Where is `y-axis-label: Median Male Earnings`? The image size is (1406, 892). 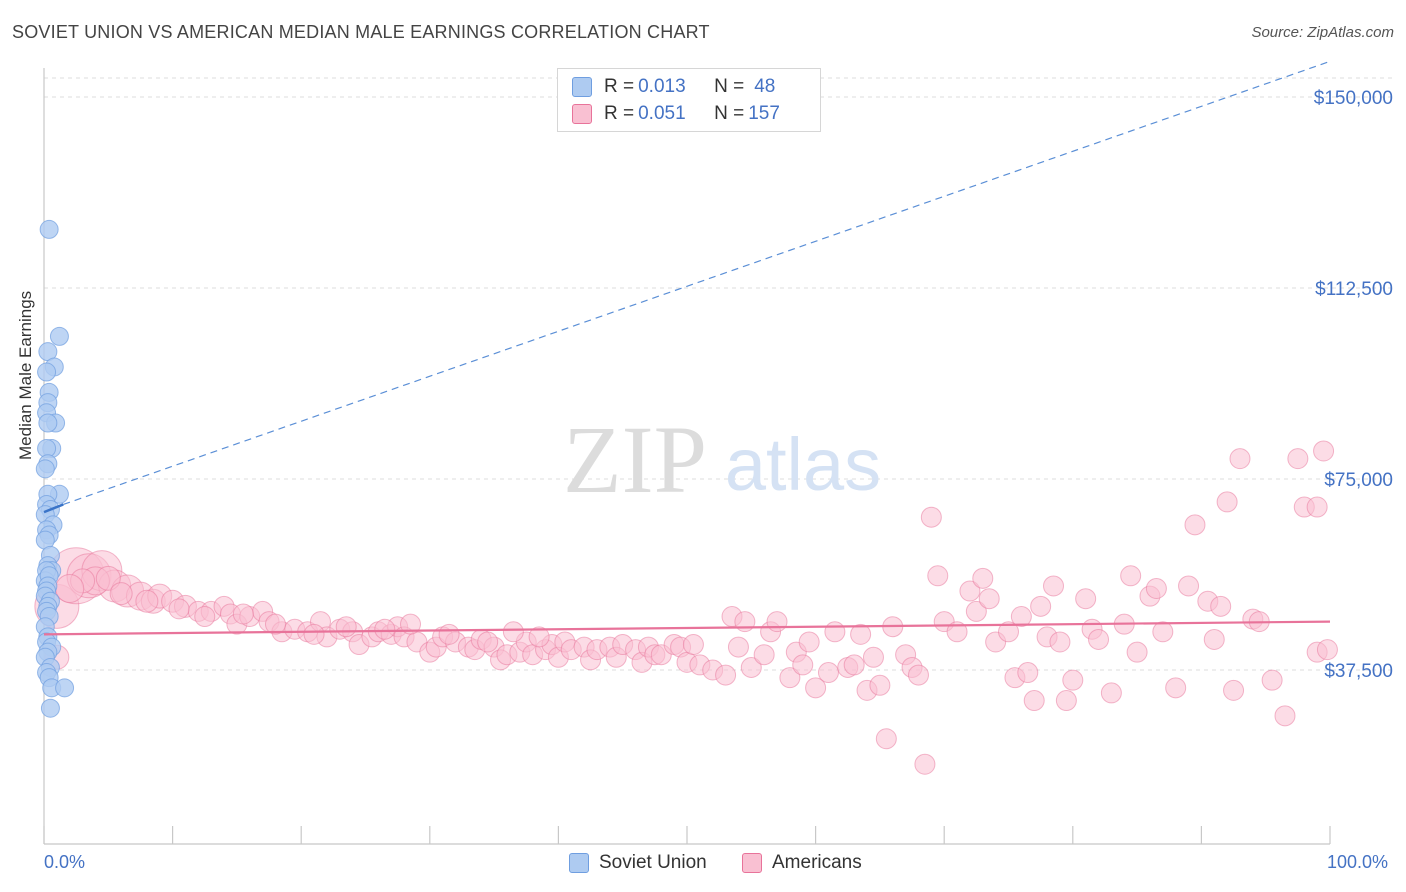 y-axis-label: Median Male Earnings is located at coordinates (25, 375).